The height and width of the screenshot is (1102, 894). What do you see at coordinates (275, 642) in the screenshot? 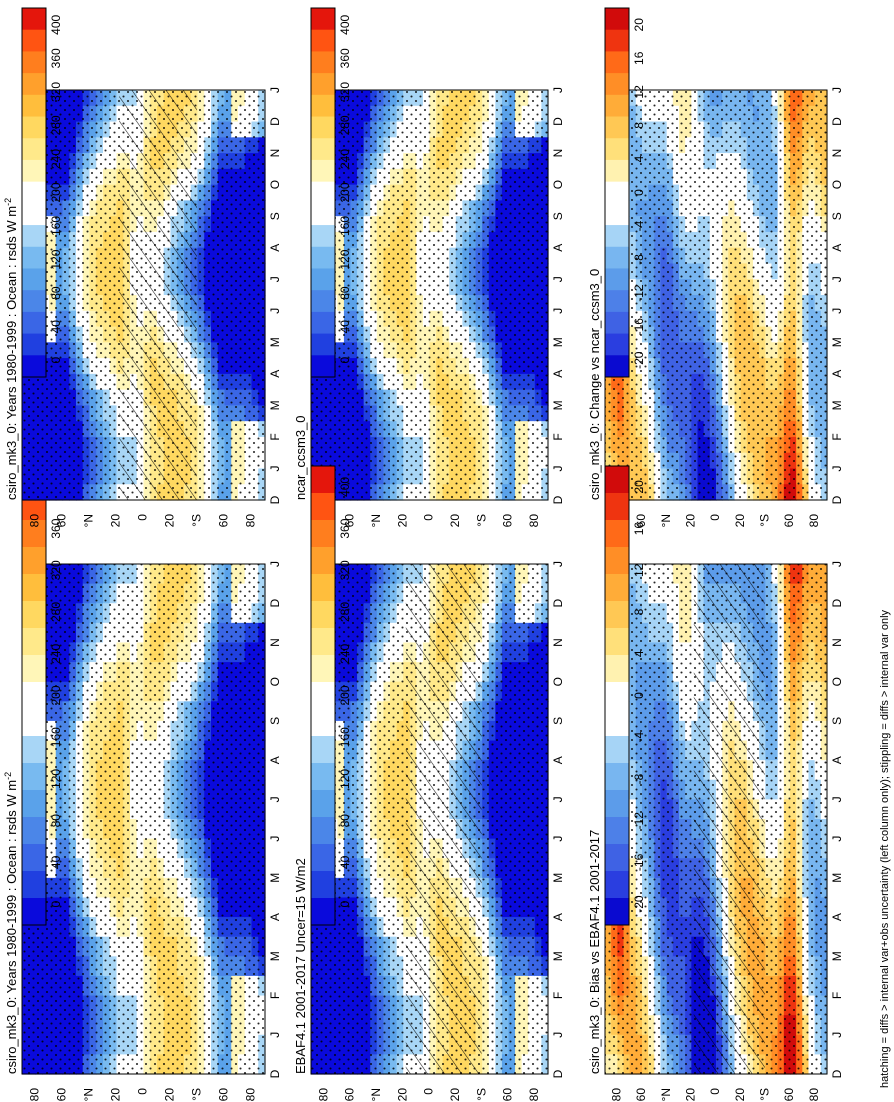
I see `month-tick-label: N` at bounding box center [275, 642].